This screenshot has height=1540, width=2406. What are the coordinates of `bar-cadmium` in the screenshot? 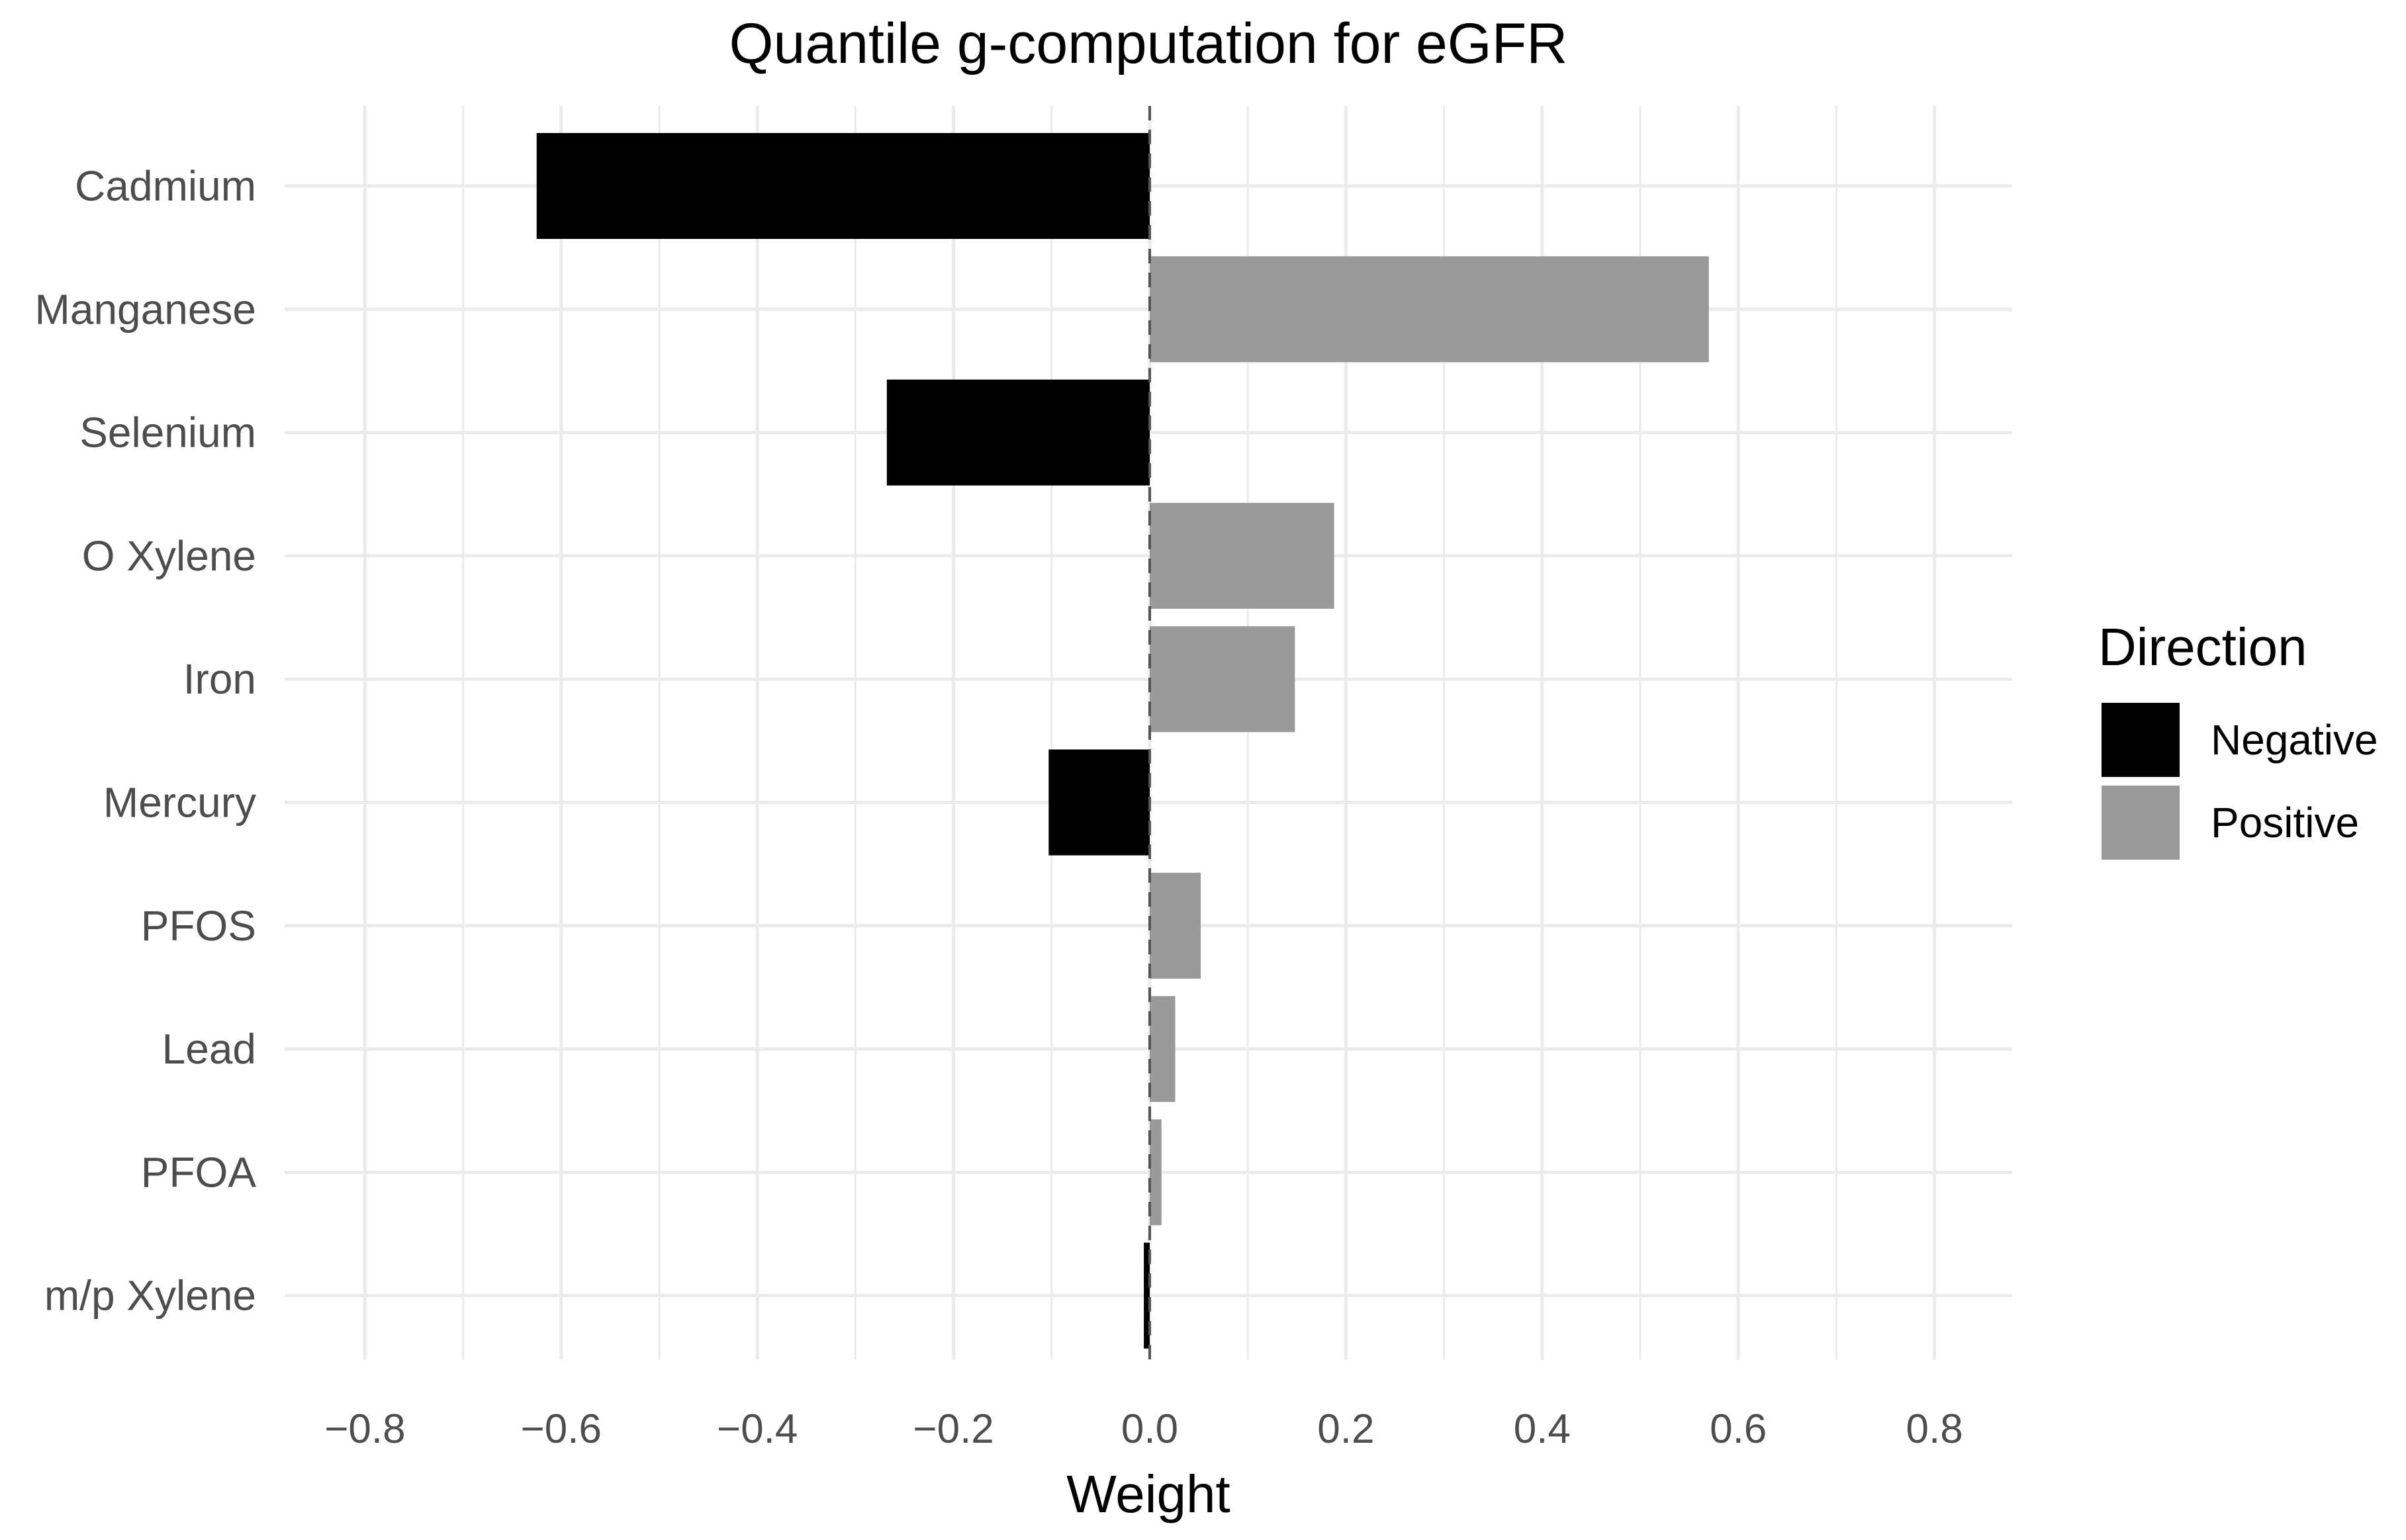 It's located at (843, 186).